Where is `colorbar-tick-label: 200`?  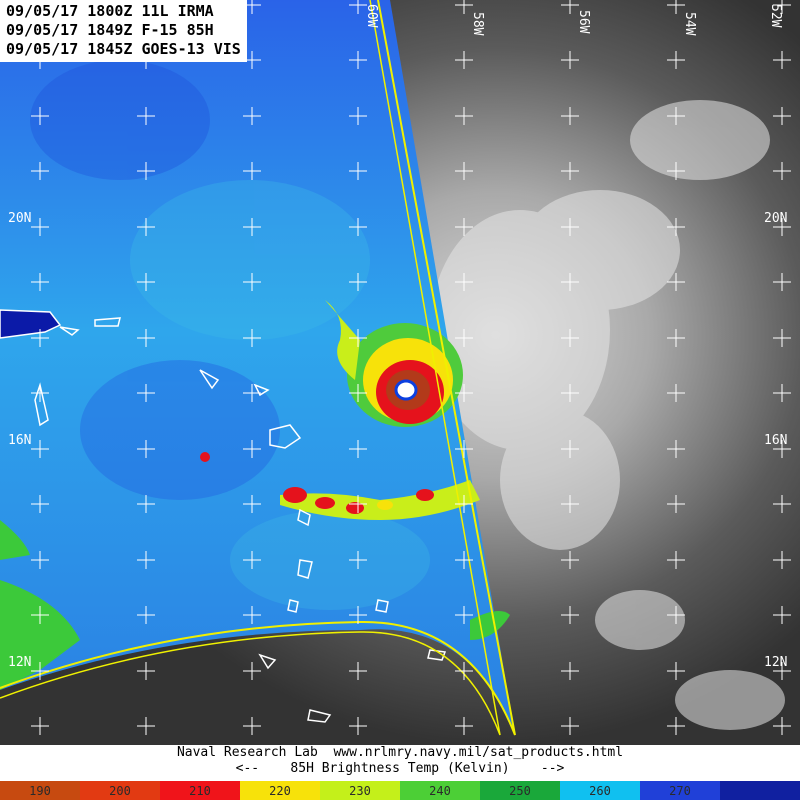
colorbar-tick-label: 200 is located at coordinates (120, 790).